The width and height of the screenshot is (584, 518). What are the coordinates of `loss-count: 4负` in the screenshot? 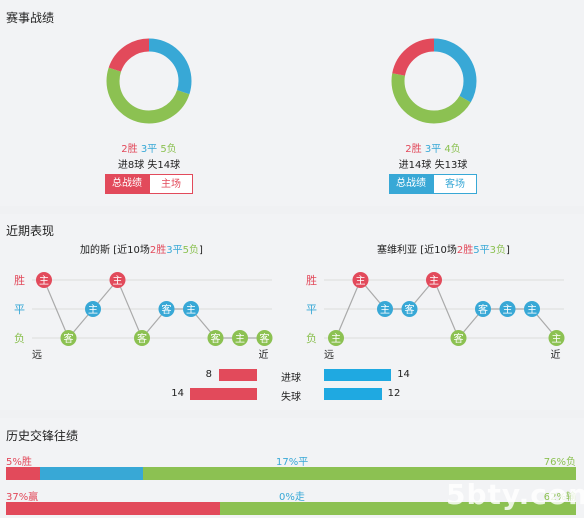 It's located at (452, 149).